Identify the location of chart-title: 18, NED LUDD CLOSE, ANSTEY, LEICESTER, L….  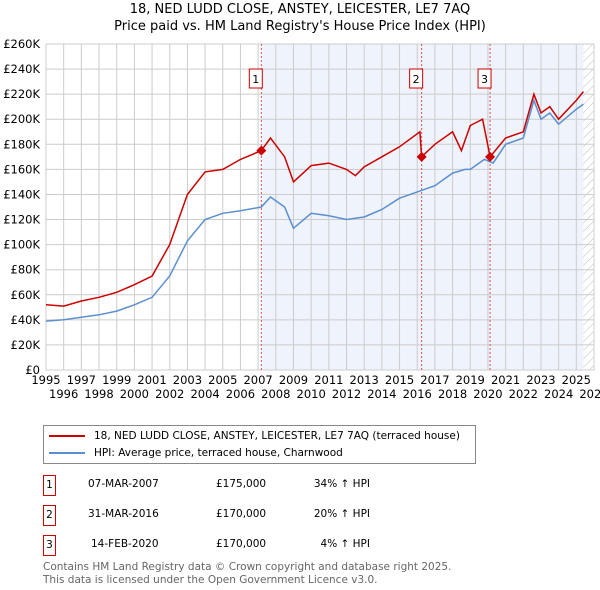
(300, 9).